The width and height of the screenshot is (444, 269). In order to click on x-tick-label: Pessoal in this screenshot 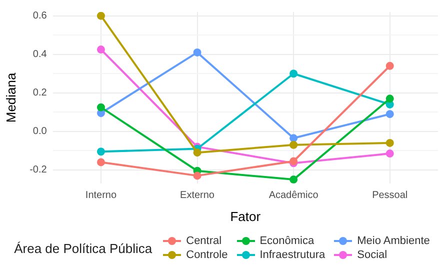, I will do `click(390, 196)`.